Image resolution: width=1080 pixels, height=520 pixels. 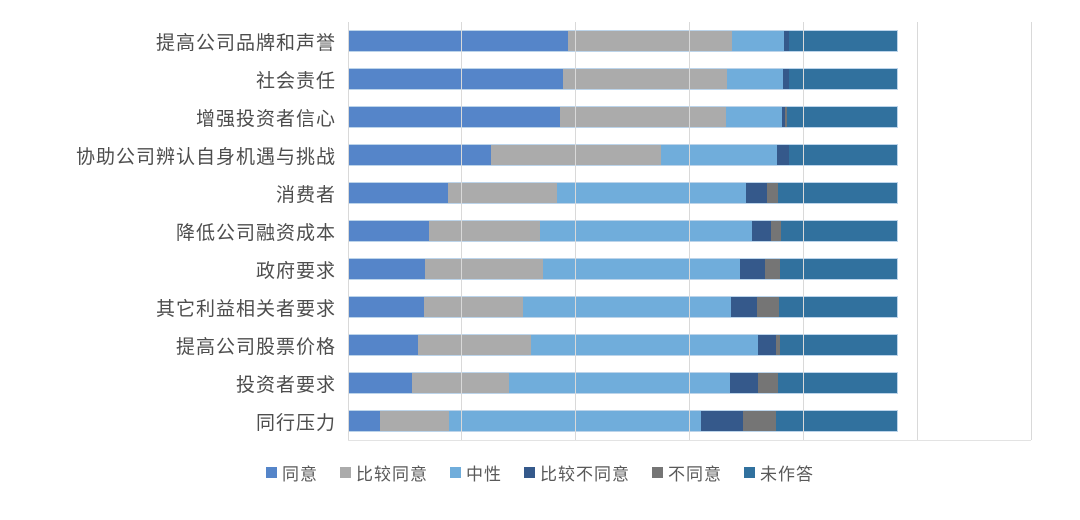 I want to click on category-label: 同行压力, so click(x=295, y=423).